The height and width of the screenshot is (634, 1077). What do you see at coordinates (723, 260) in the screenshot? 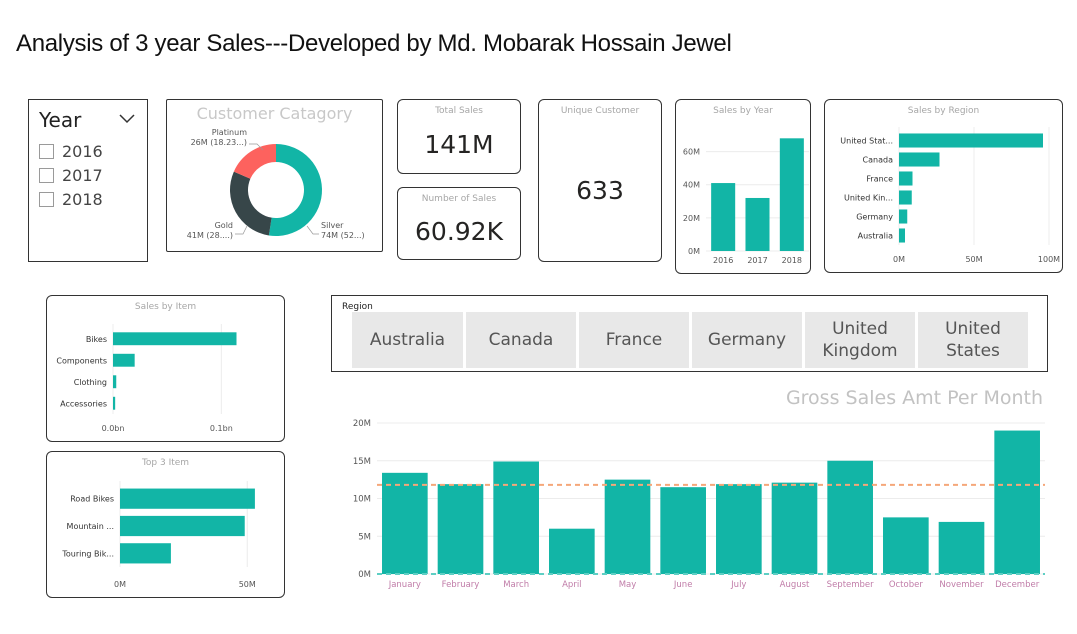
I see `x-tick-label: 2016` at bounding box center [723, 260].